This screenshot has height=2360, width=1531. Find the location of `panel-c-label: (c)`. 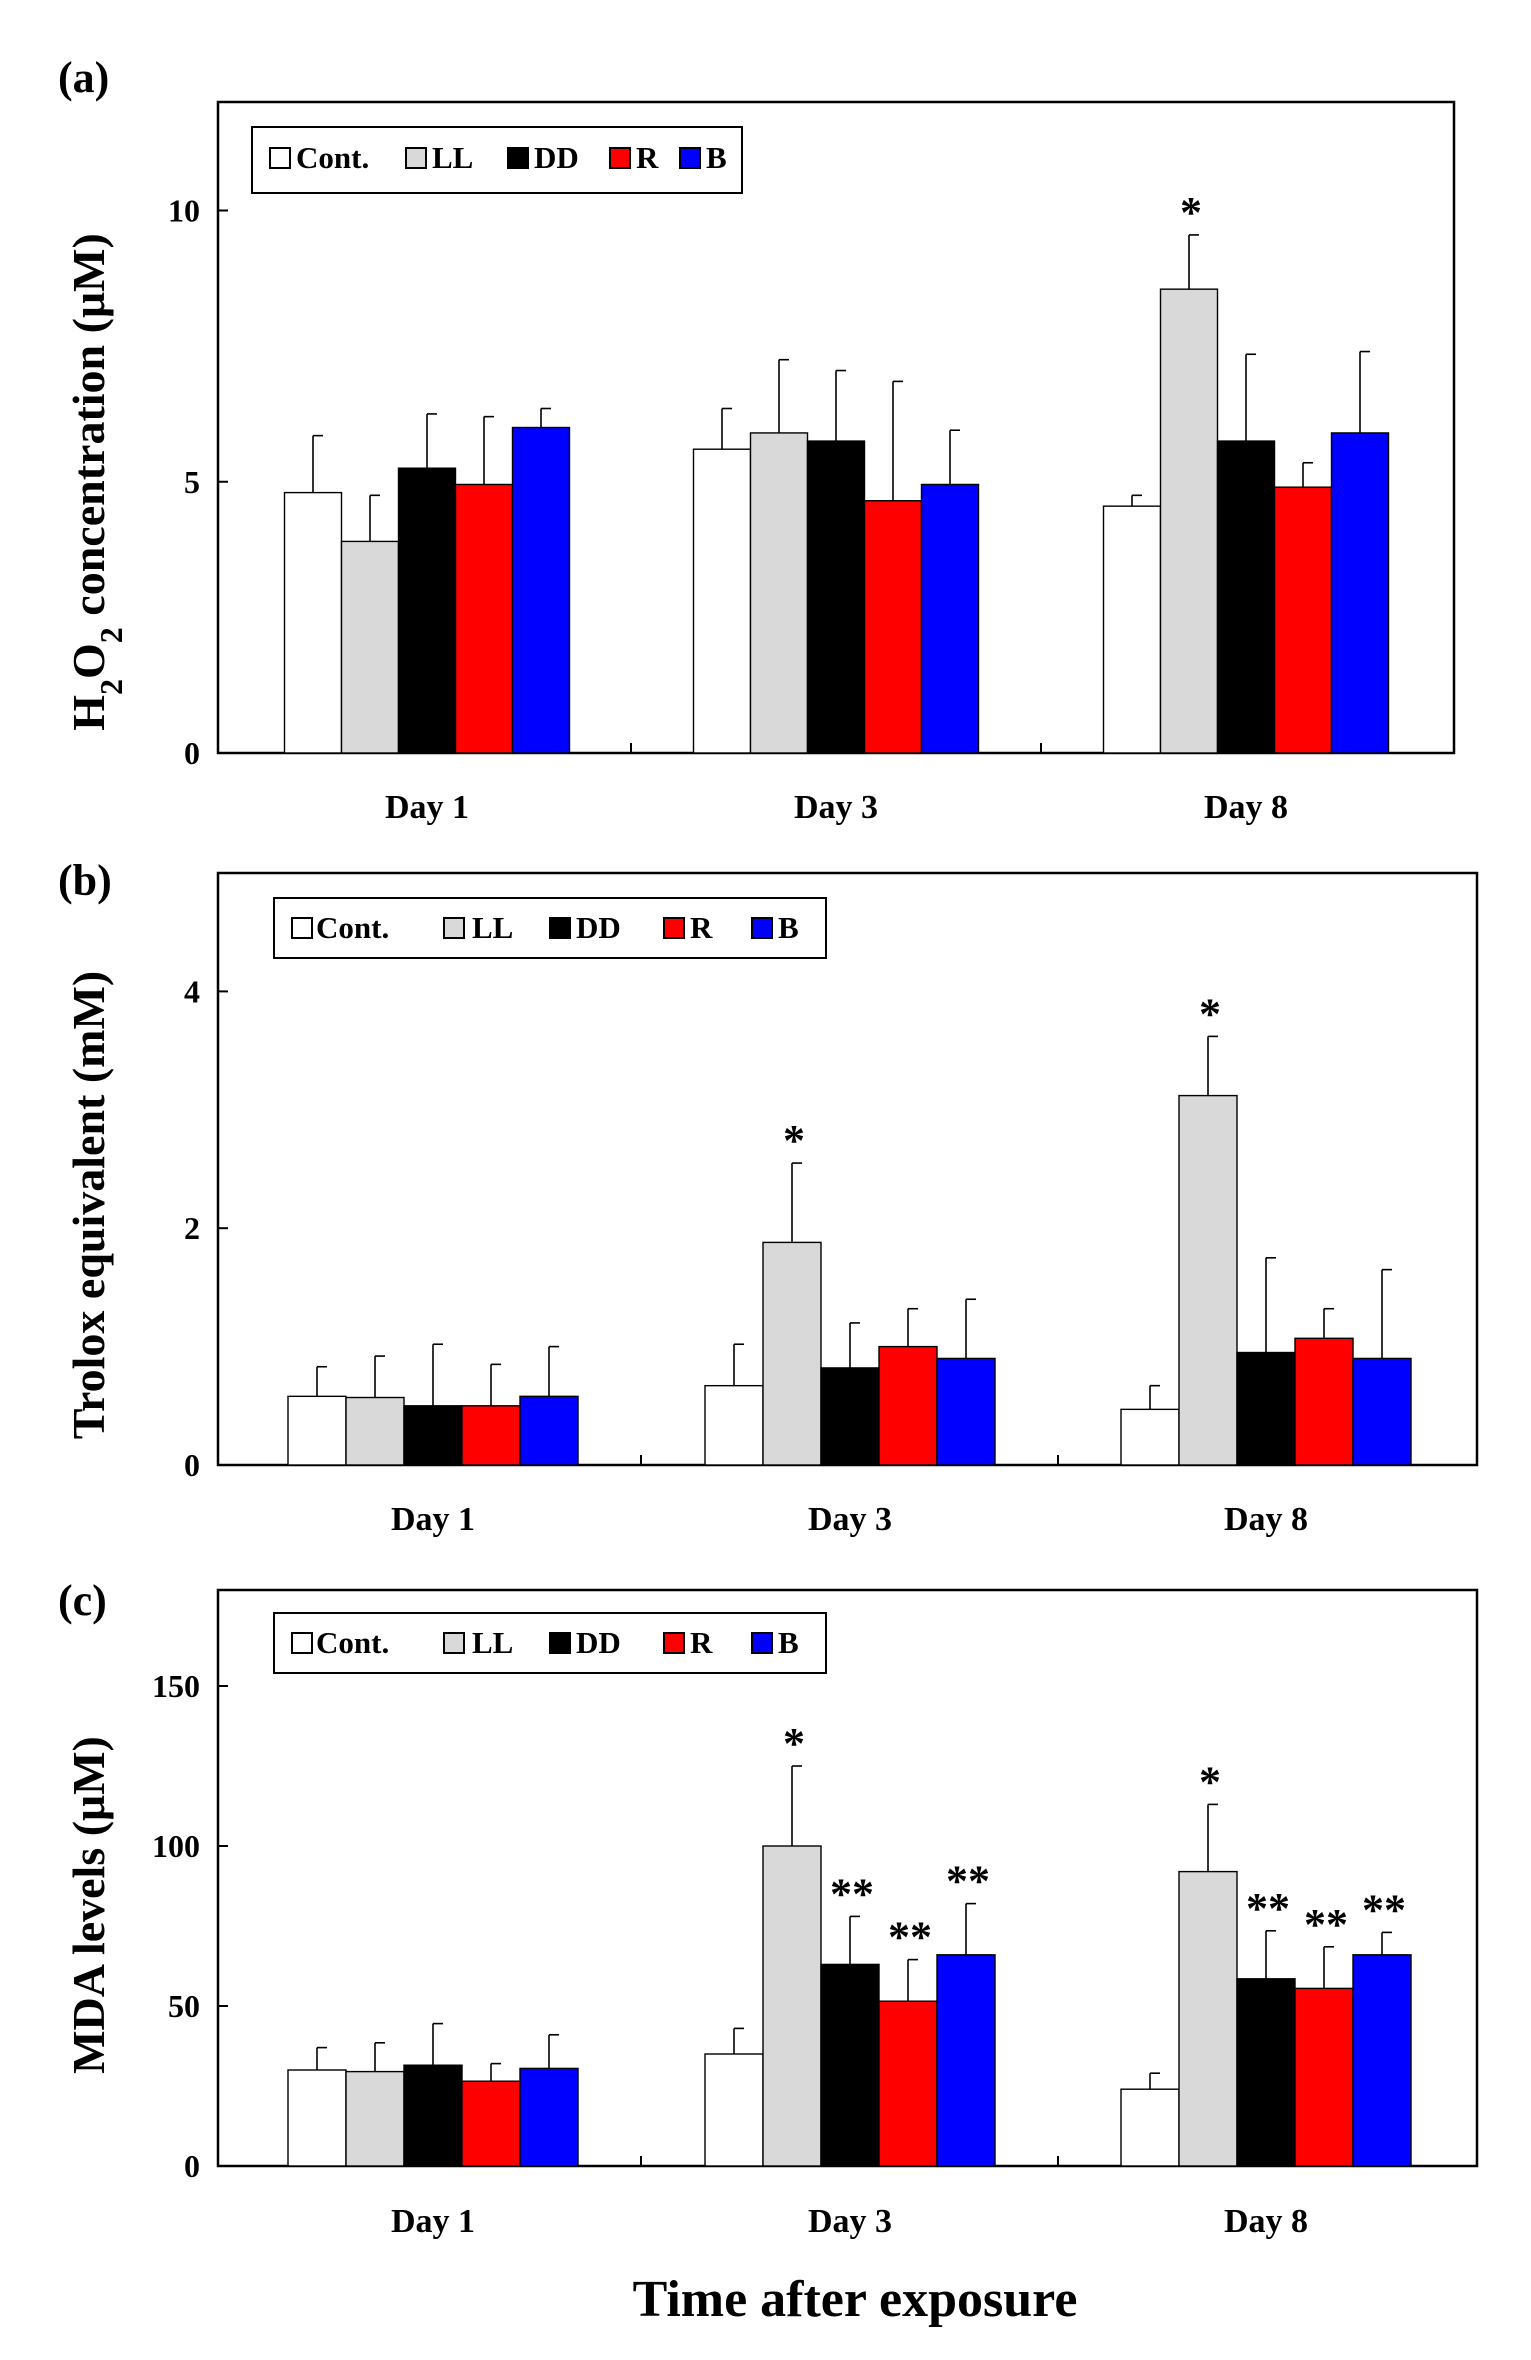

panel-c-label: (c) is located at coordinates (82, 1600).